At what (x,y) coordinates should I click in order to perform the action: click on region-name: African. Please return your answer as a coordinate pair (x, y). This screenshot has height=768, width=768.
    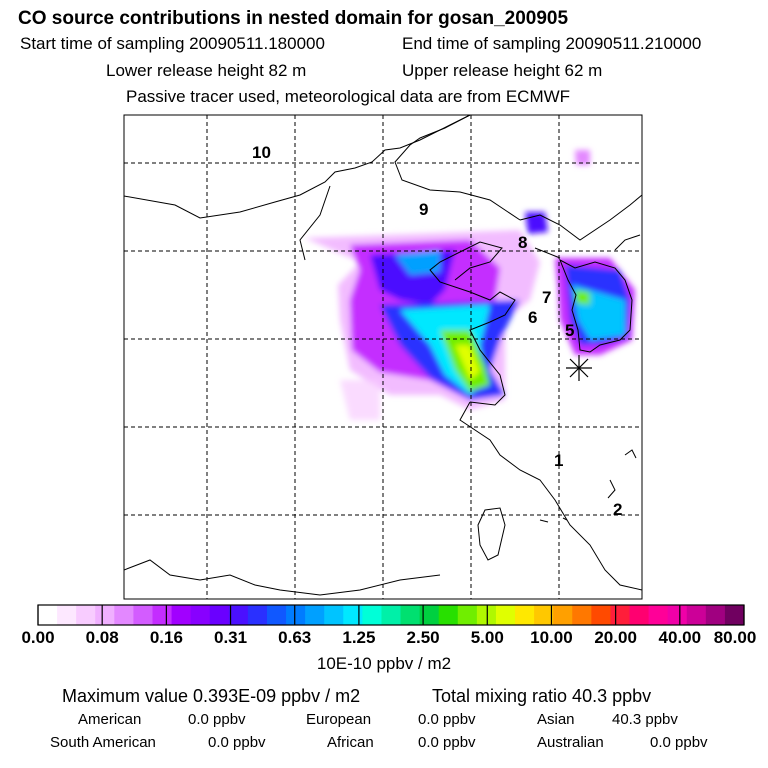
    Looking at the image, I should click on (350, 742).